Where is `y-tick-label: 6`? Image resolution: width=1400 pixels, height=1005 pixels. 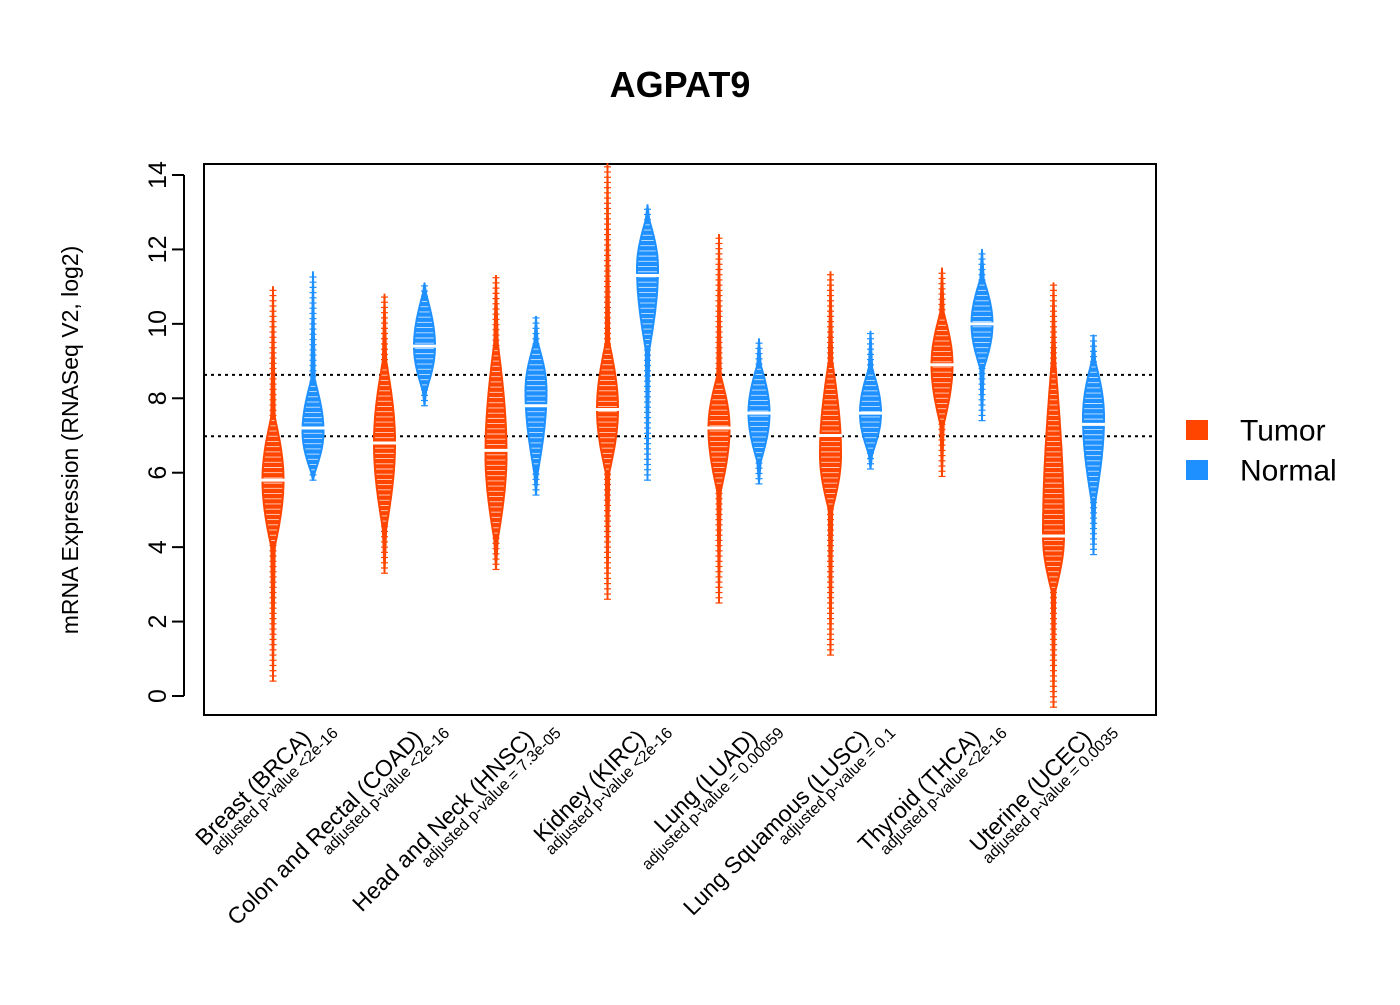 y-tick-label: 6 is located at coordinates (158, 473).